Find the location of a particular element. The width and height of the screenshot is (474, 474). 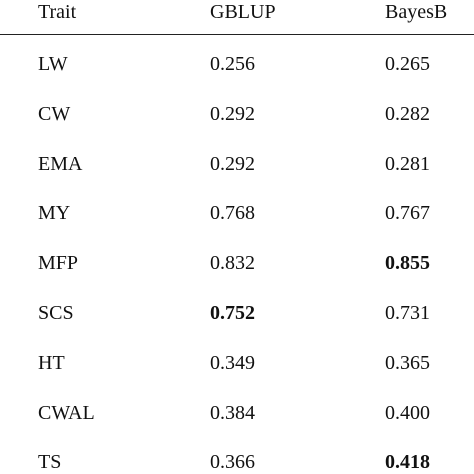

header-cell: Trait is located at coordinates (57, 12).